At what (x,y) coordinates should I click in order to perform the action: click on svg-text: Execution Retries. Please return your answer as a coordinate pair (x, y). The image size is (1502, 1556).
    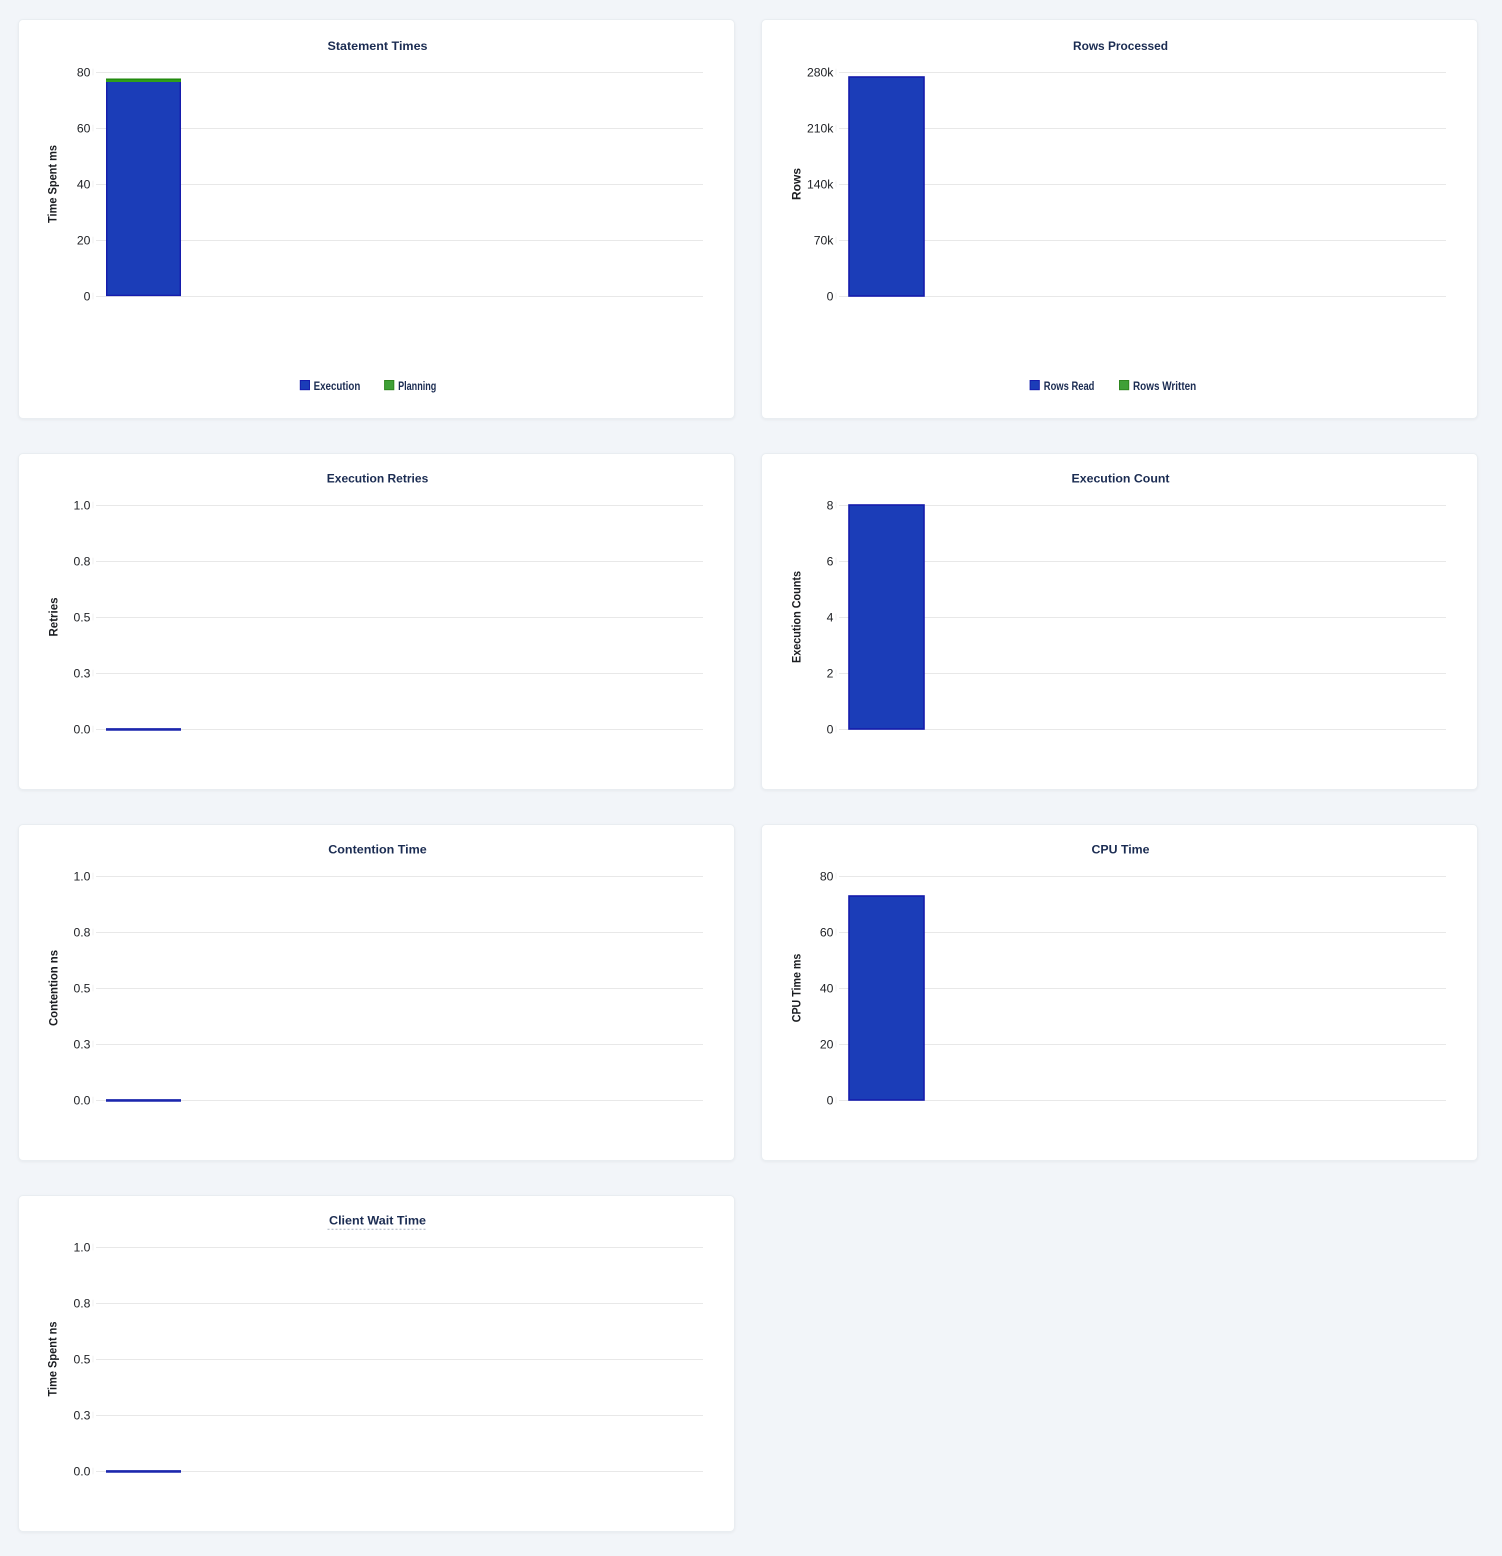
    Looking at the image, I should click on (378, 479).